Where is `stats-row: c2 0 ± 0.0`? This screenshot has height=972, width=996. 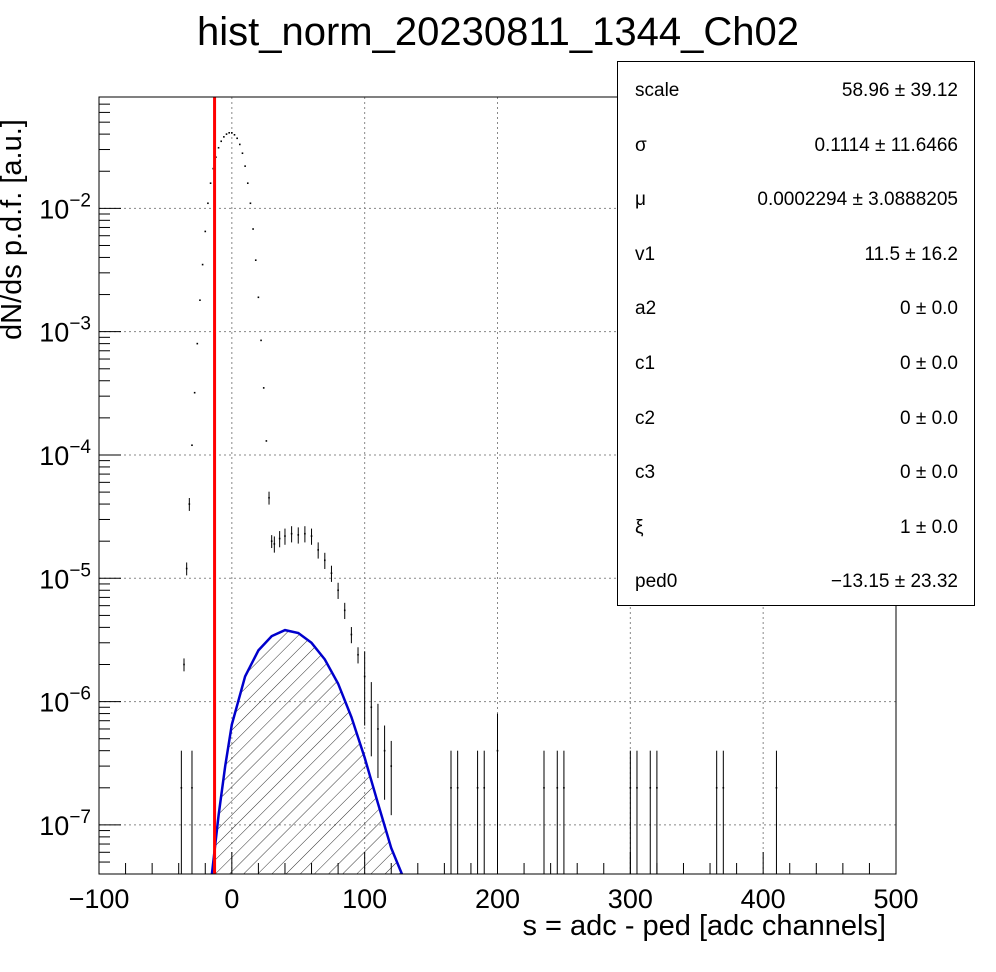 stats-row: c2 0 ± 0.0 is located at coordinates (796, 423).